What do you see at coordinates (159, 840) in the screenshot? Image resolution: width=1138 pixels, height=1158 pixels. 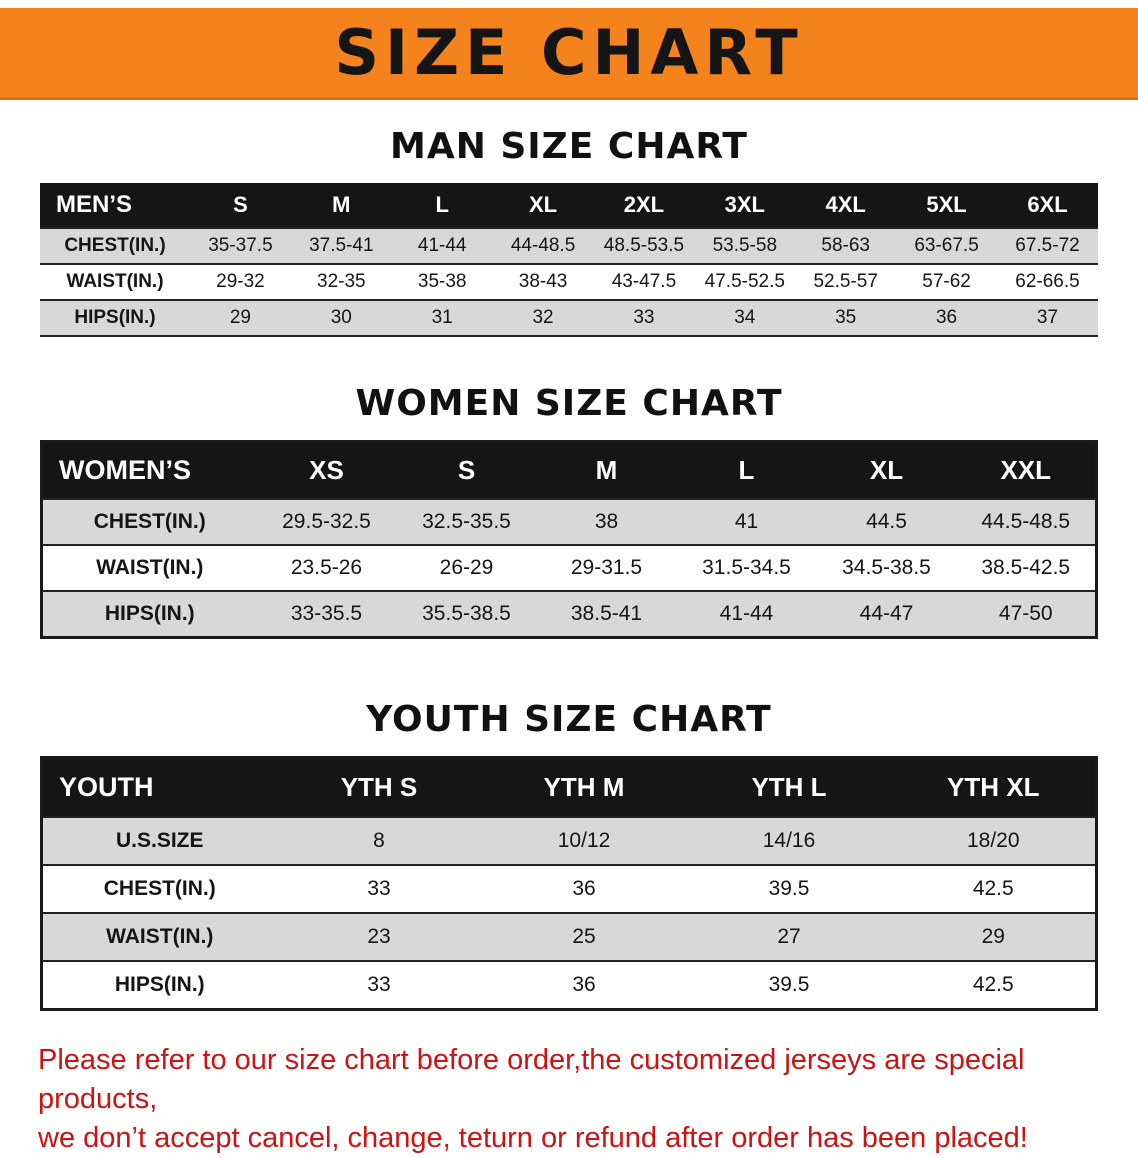 I see `row-label: U.S.SIZE` at bounding box center [159, 840].